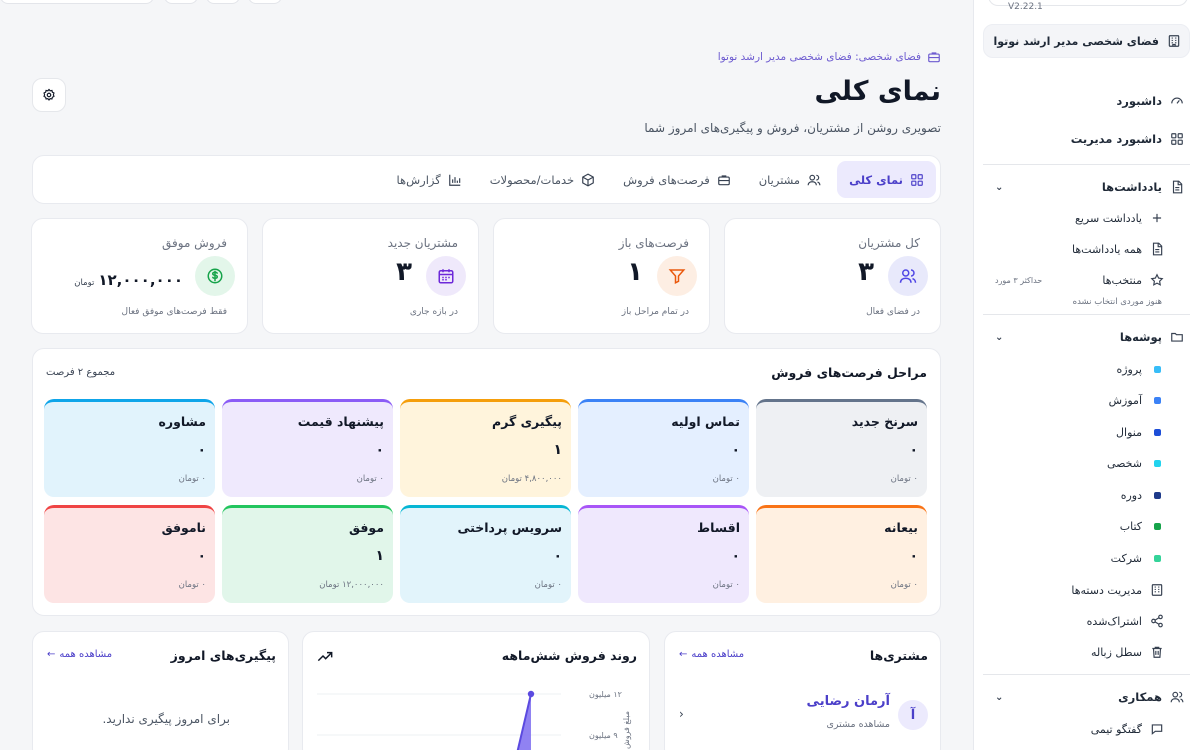 The width and height of the screenshot is (1200, 750). Describe the element at coordinates (1086, 558) in the screenshot. I see `sidebar-folder-item: شرکت` at that location.